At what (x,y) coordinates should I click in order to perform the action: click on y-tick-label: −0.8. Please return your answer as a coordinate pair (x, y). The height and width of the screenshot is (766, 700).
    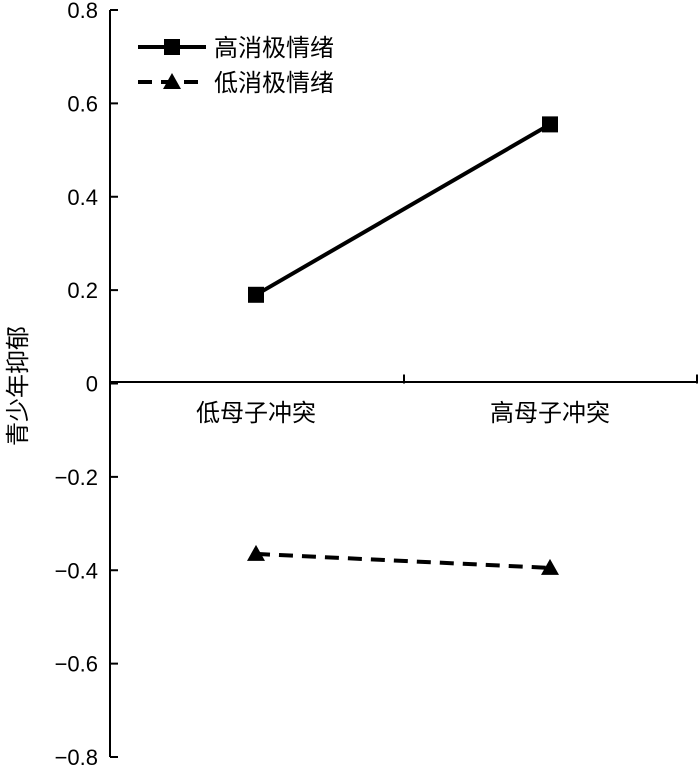
    Looking at the image, I should click on (76, 755).